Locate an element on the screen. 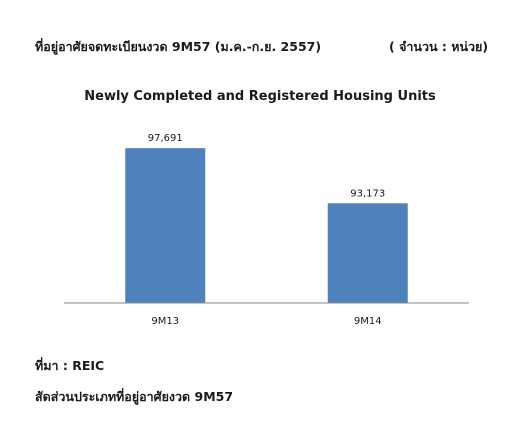  x-tick-label-9m14: 9M14 is located at coordinates (368, 321).